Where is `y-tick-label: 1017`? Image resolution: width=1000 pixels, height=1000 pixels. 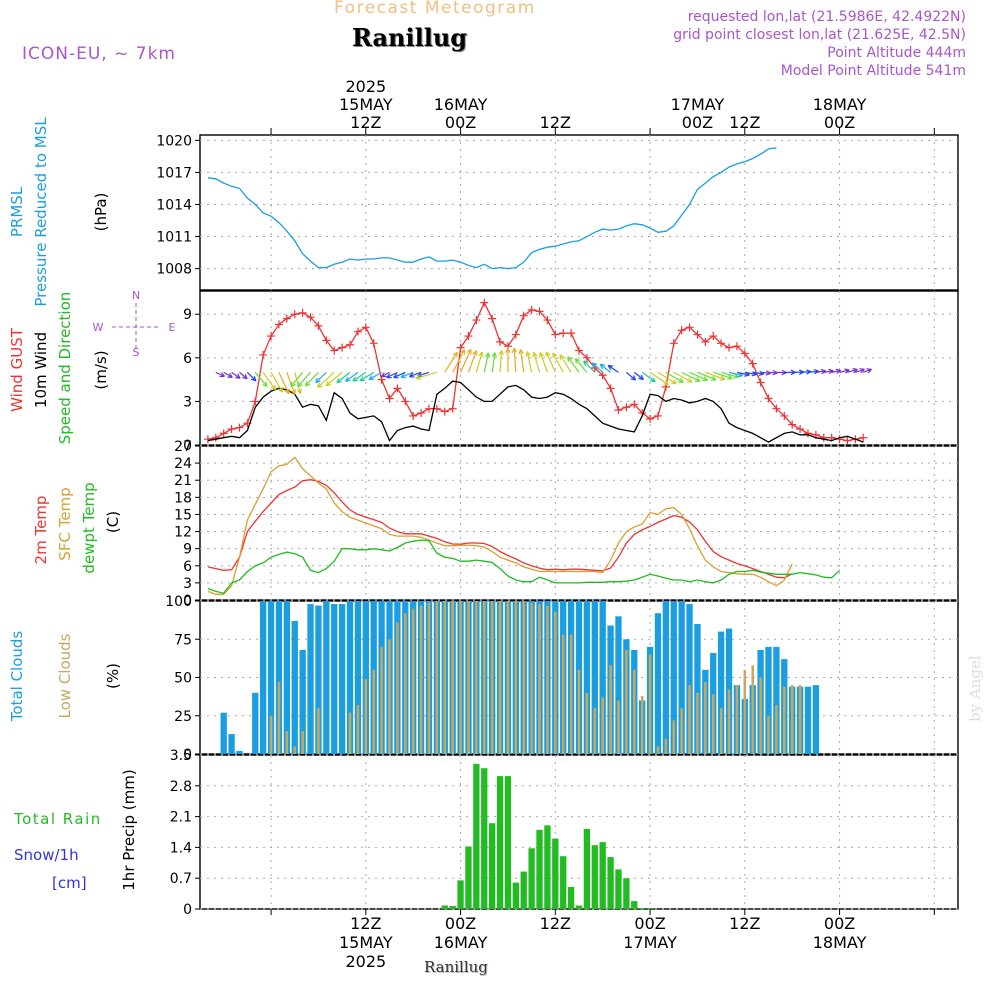 y-tick-label: 1017 is located at coordinates (174, 173).